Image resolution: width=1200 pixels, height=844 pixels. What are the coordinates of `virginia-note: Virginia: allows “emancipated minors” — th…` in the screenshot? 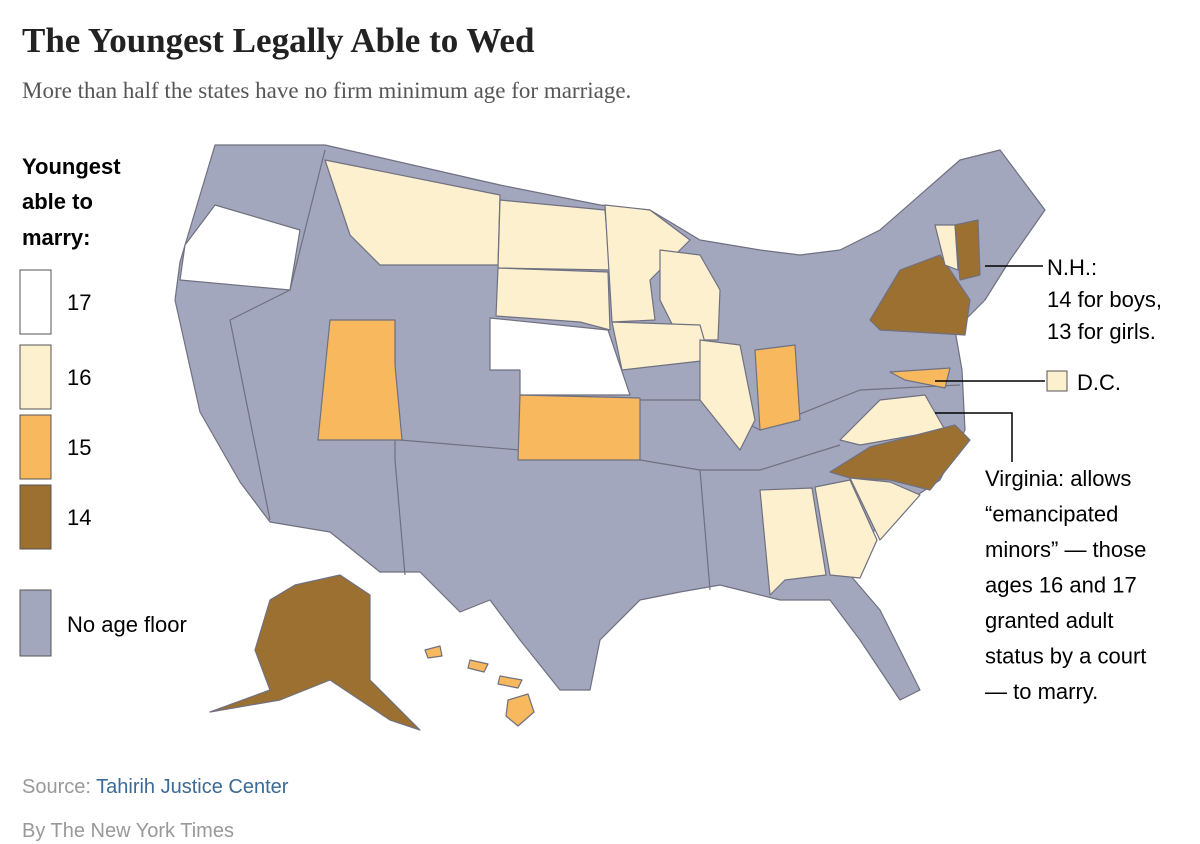 It's located at (1065, 585).